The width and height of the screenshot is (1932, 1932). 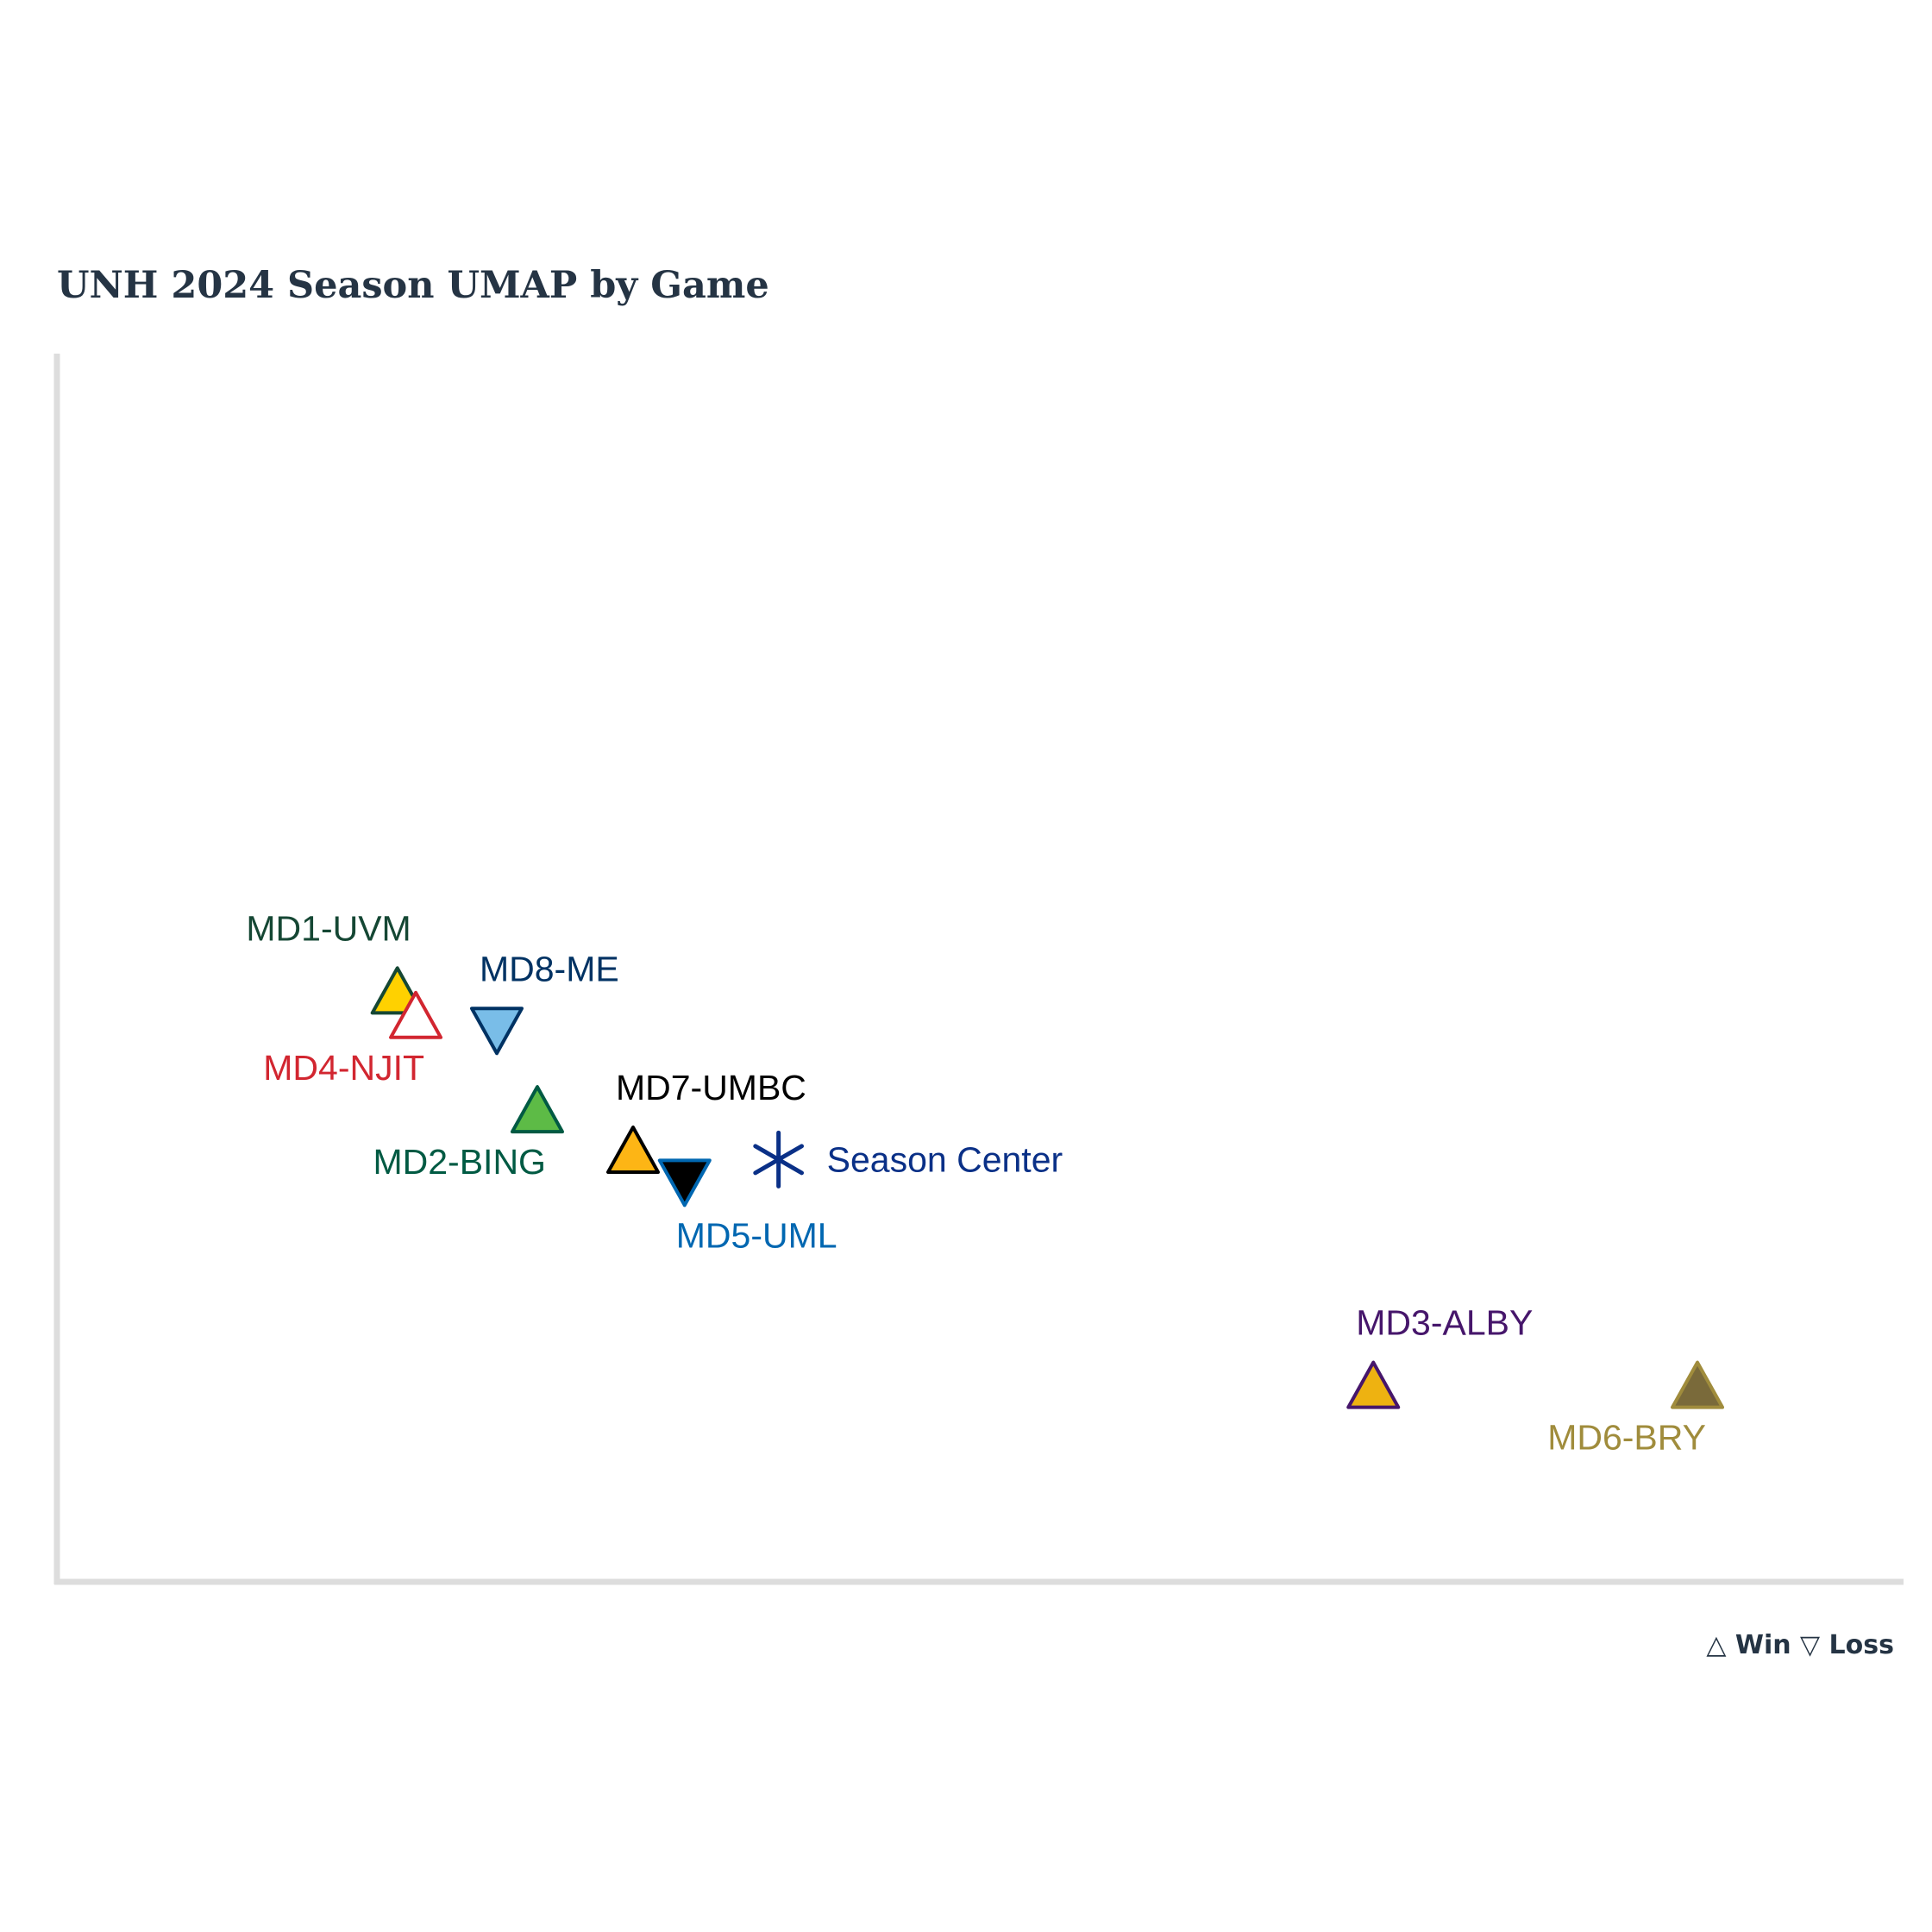 What do you see at coordinates (684, 1183) in the screenshot?
I see `game-point-md5-uml` at bounding box center [684, 1183].